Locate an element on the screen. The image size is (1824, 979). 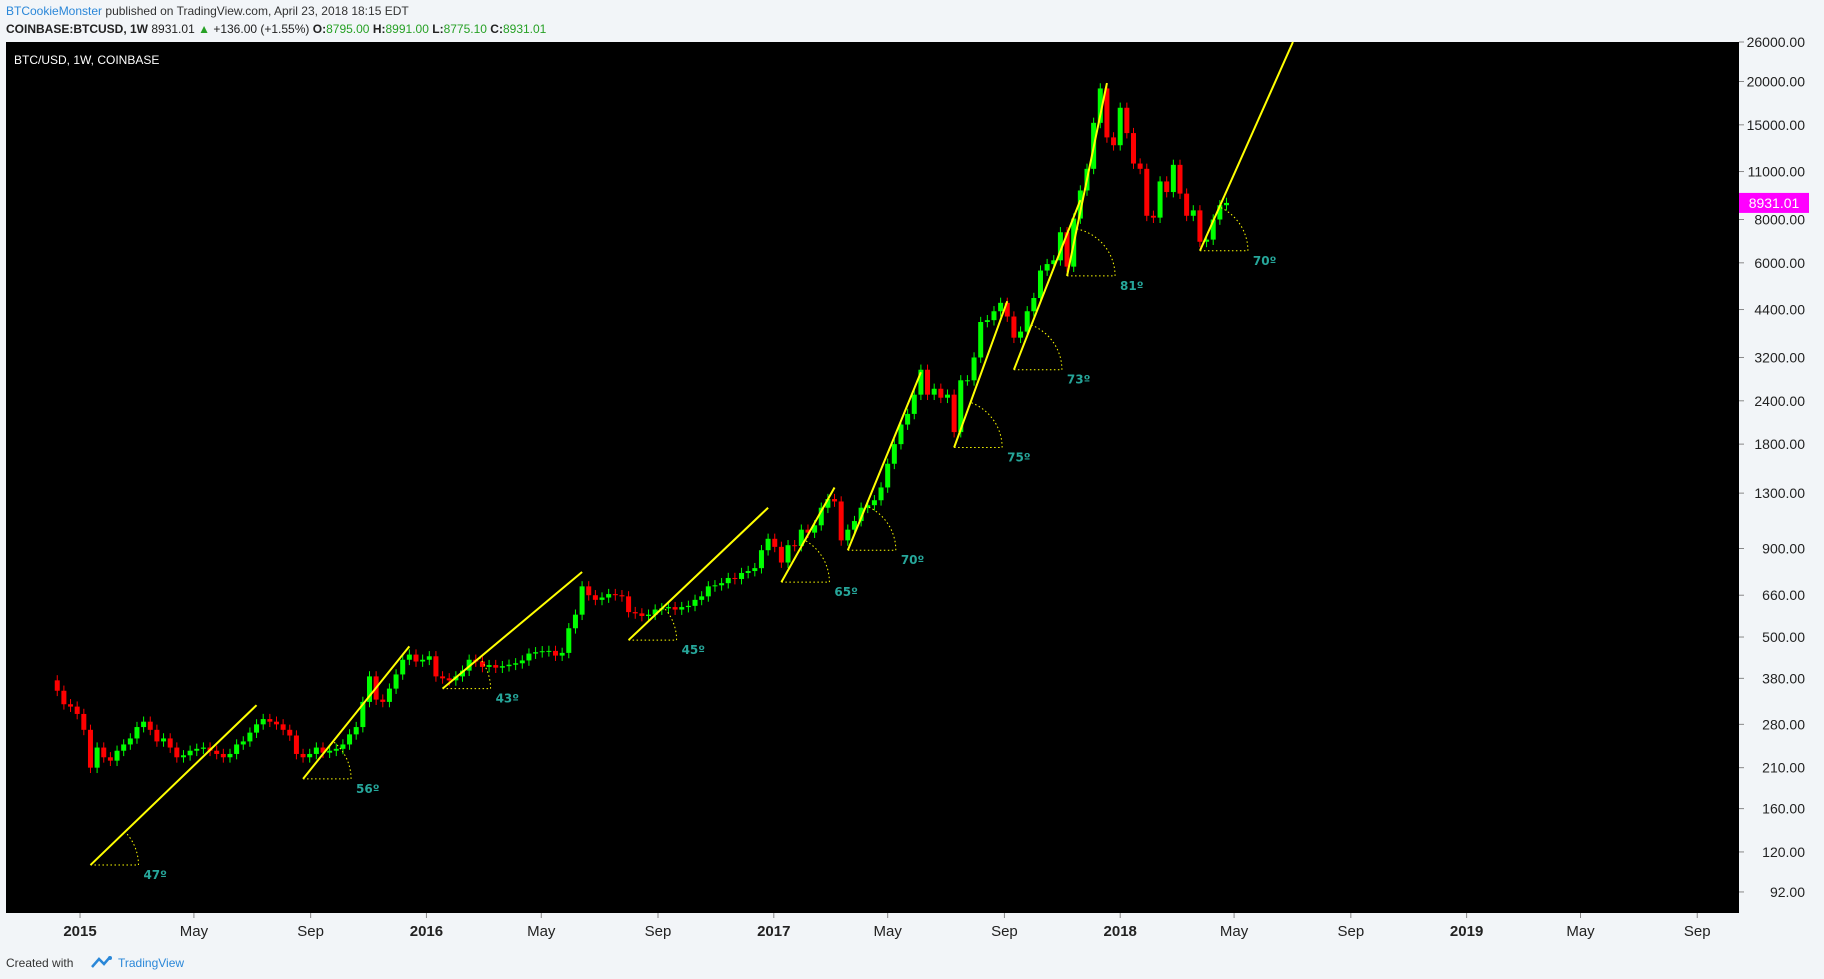
open-label: O: is located at coordinates (319, 29).